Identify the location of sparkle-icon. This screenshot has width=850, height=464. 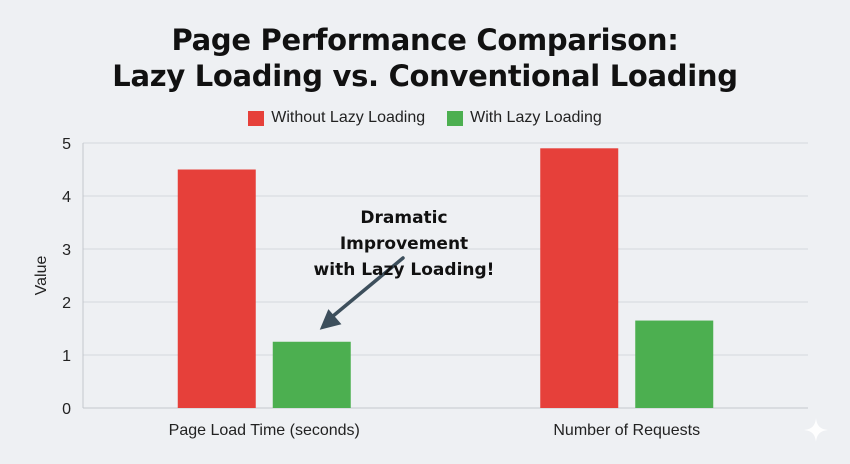
(816, 430).